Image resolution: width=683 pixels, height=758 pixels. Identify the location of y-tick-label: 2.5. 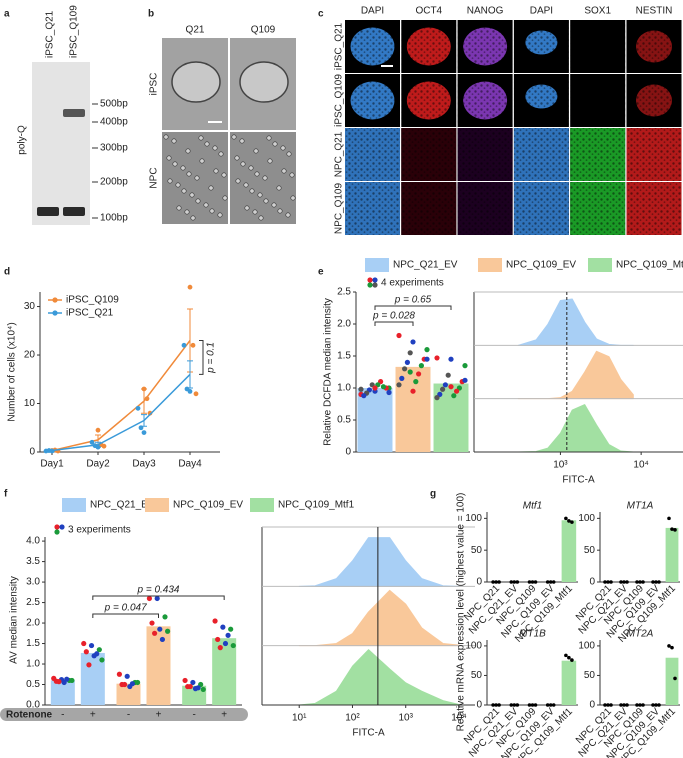
(33, 602).